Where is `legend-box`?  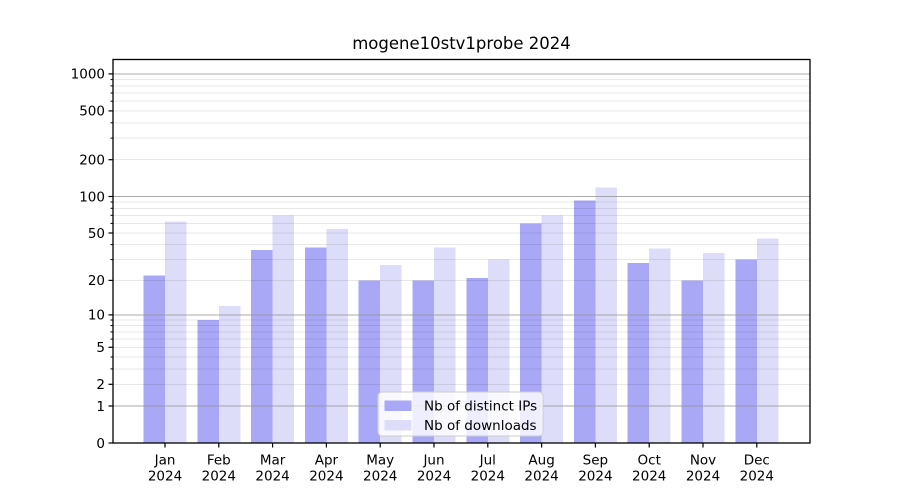
legend-box is located at coordinates (460, 414).